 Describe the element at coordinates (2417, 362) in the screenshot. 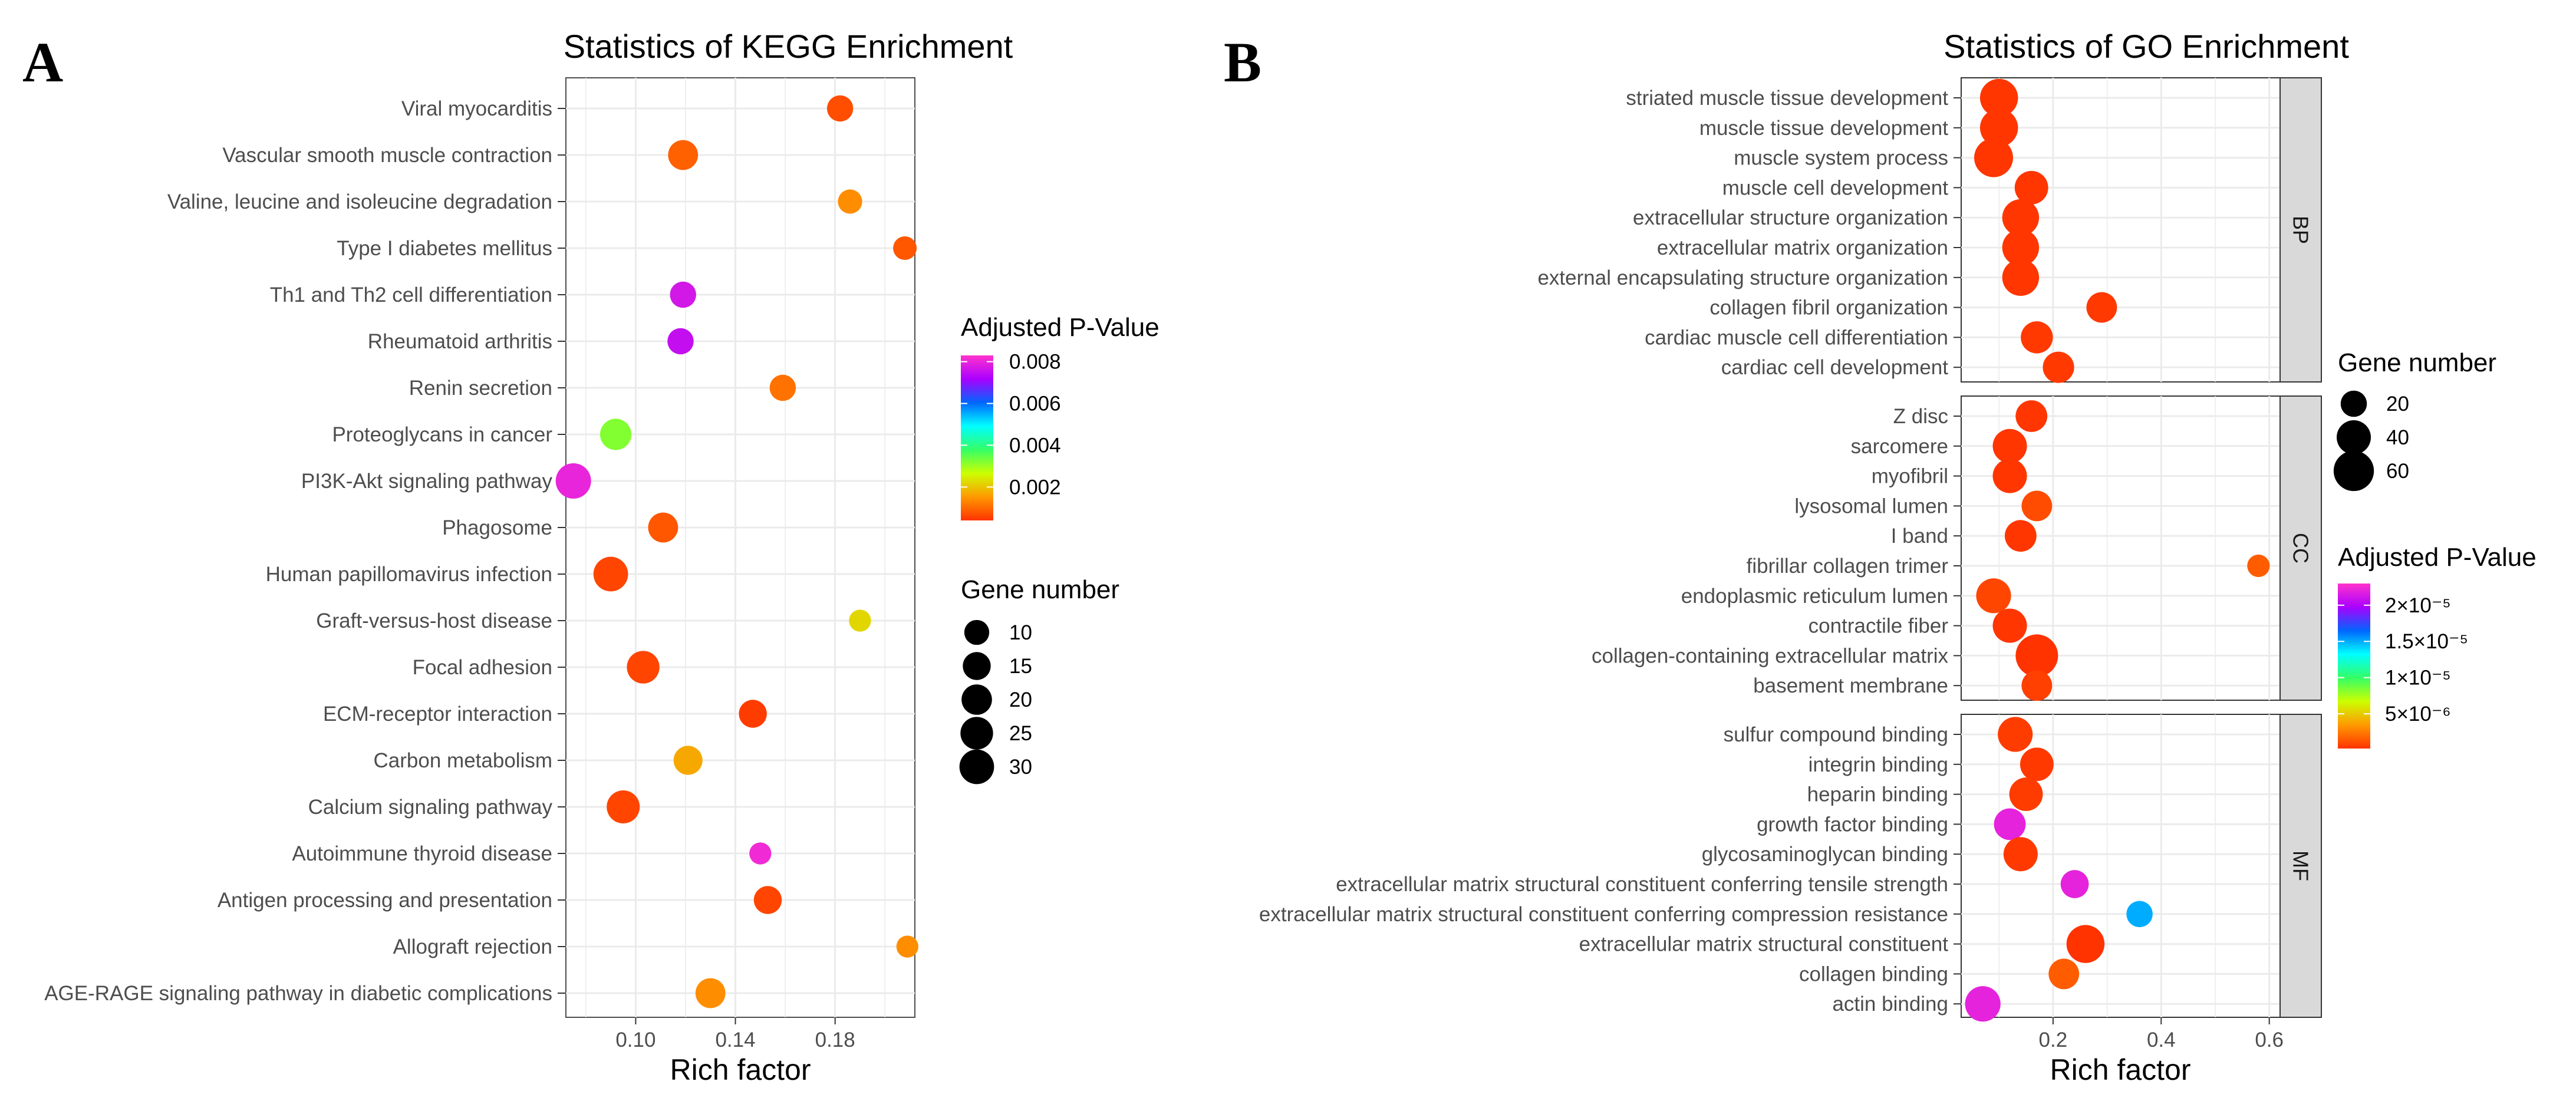

I see `go-size-legend-title: Gene number` at that location.